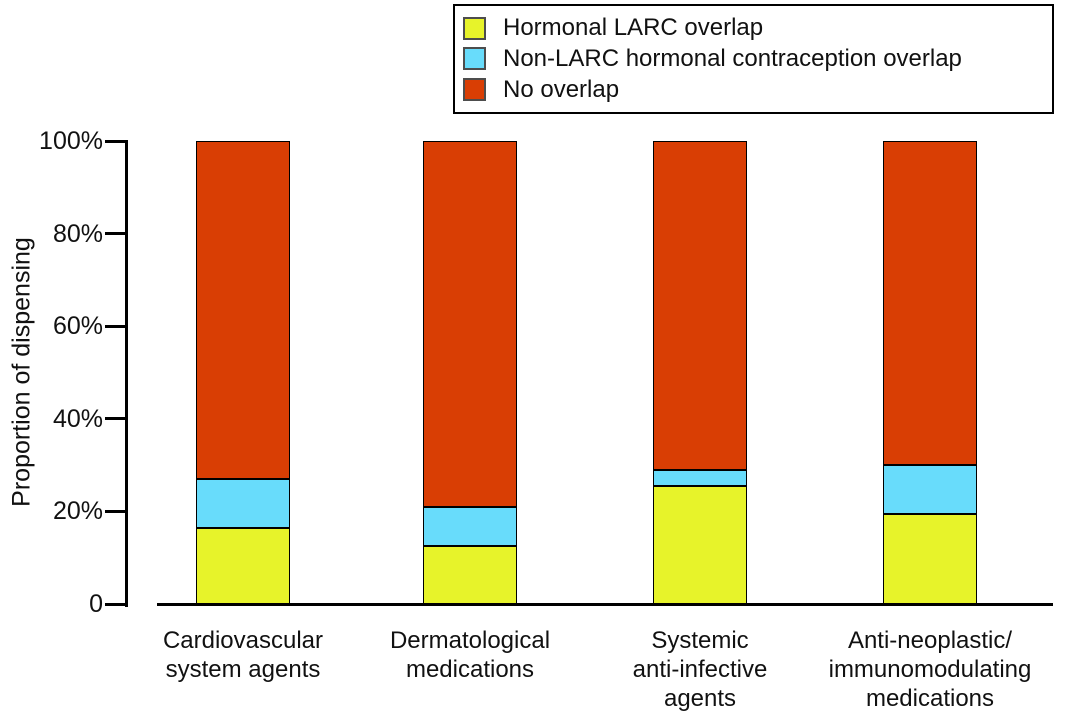 The image size is (1065, 723). Describe the element at coordinates (700, 477) in the screenshot. I see `bar-segment-3-non-larc-hormonal-contraception-overlap` at that location.